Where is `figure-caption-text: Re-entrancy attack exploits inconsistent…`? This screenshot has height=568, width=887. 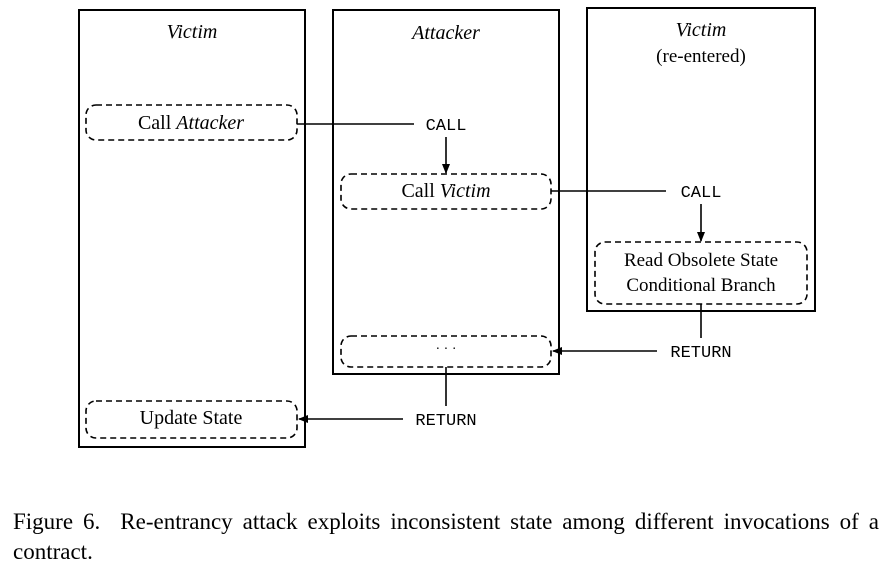
figure-caption-text: Re-entrancy attack exploits inconsistent… is located at coordinates (446, 536).